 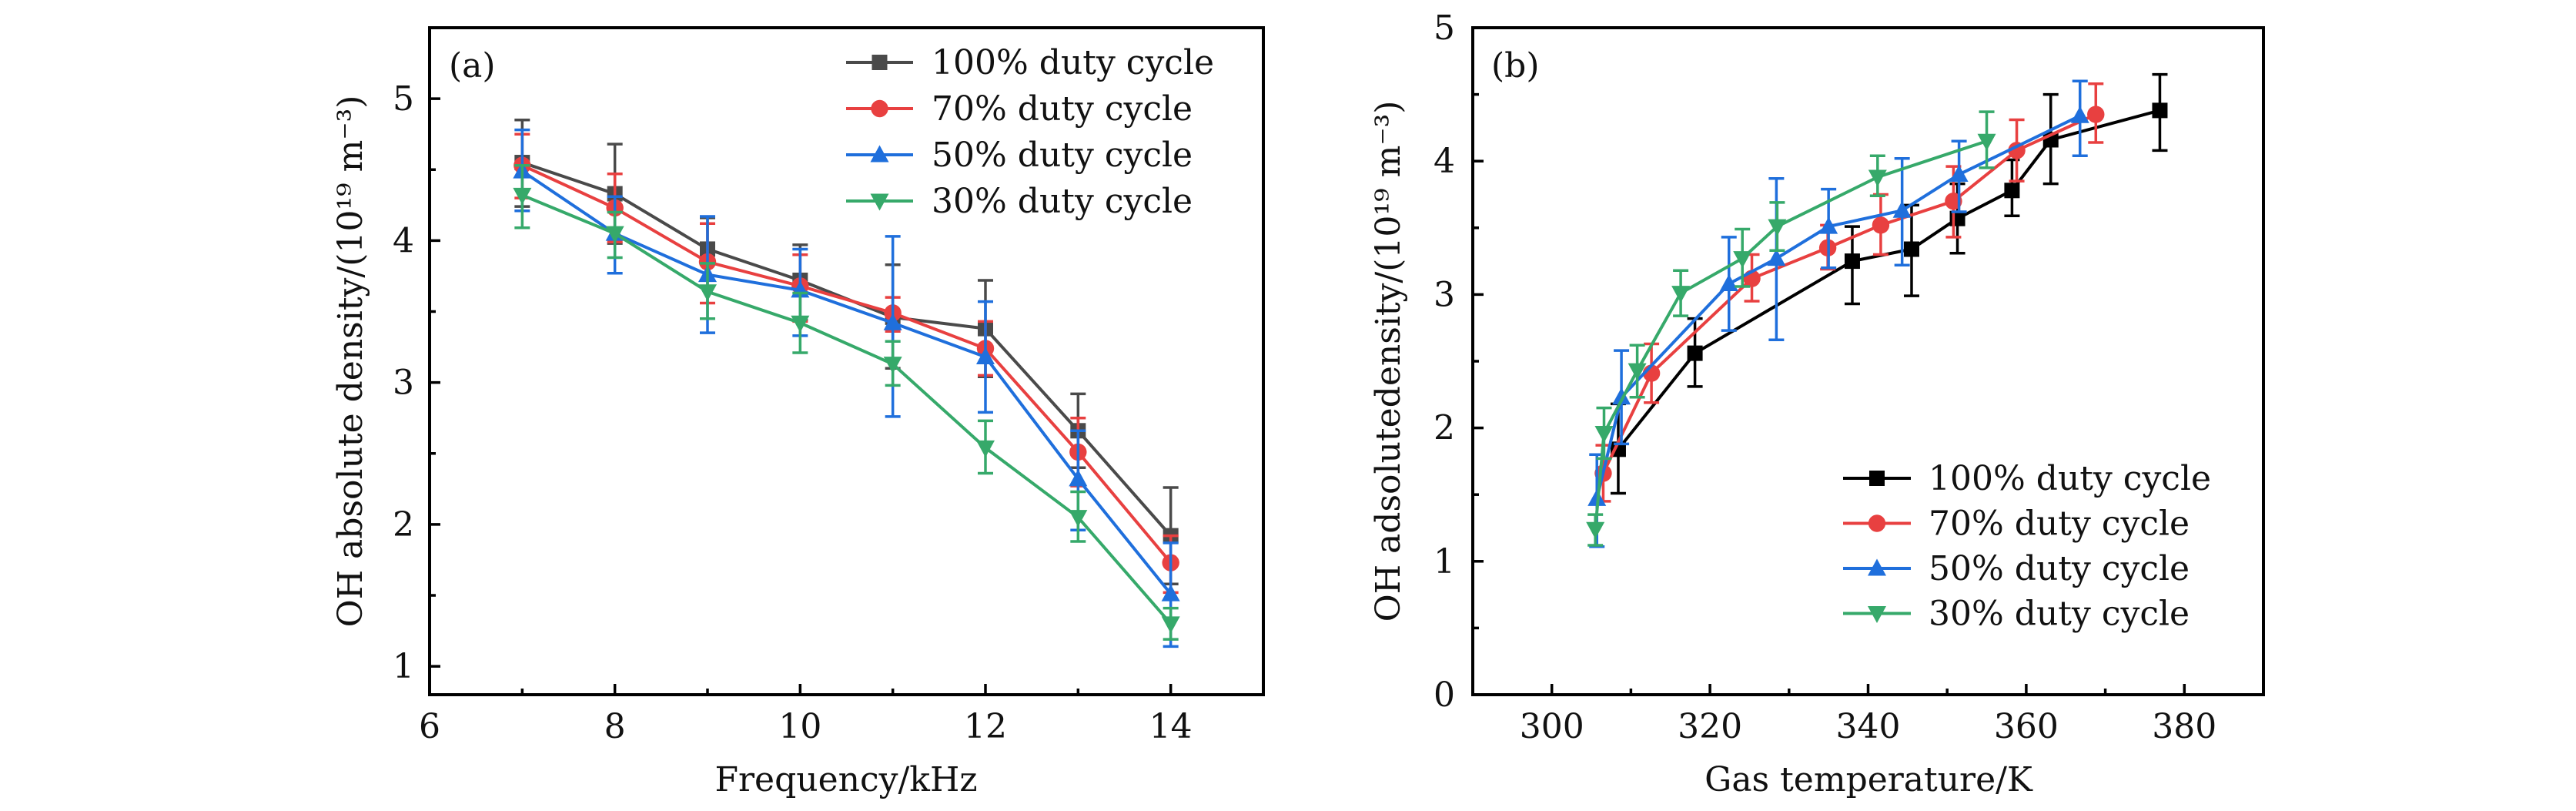 What do you see at coordinates (1869, 779) in the screenshot?
I see `panel-b-x-axis-label: Gas temperature/K` at bounding box center [1869, 779].